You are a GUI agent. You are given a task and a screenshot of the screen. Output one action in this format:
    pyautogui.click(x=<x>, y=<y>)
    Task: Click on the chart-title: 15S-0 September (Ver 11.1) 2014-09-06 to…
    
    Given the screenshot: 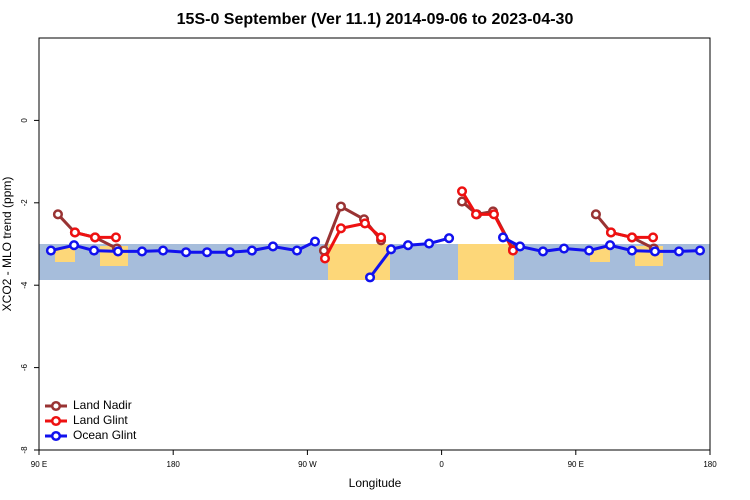 What is the action you would take?
    pyautogui.click(x=375, y=19)
    